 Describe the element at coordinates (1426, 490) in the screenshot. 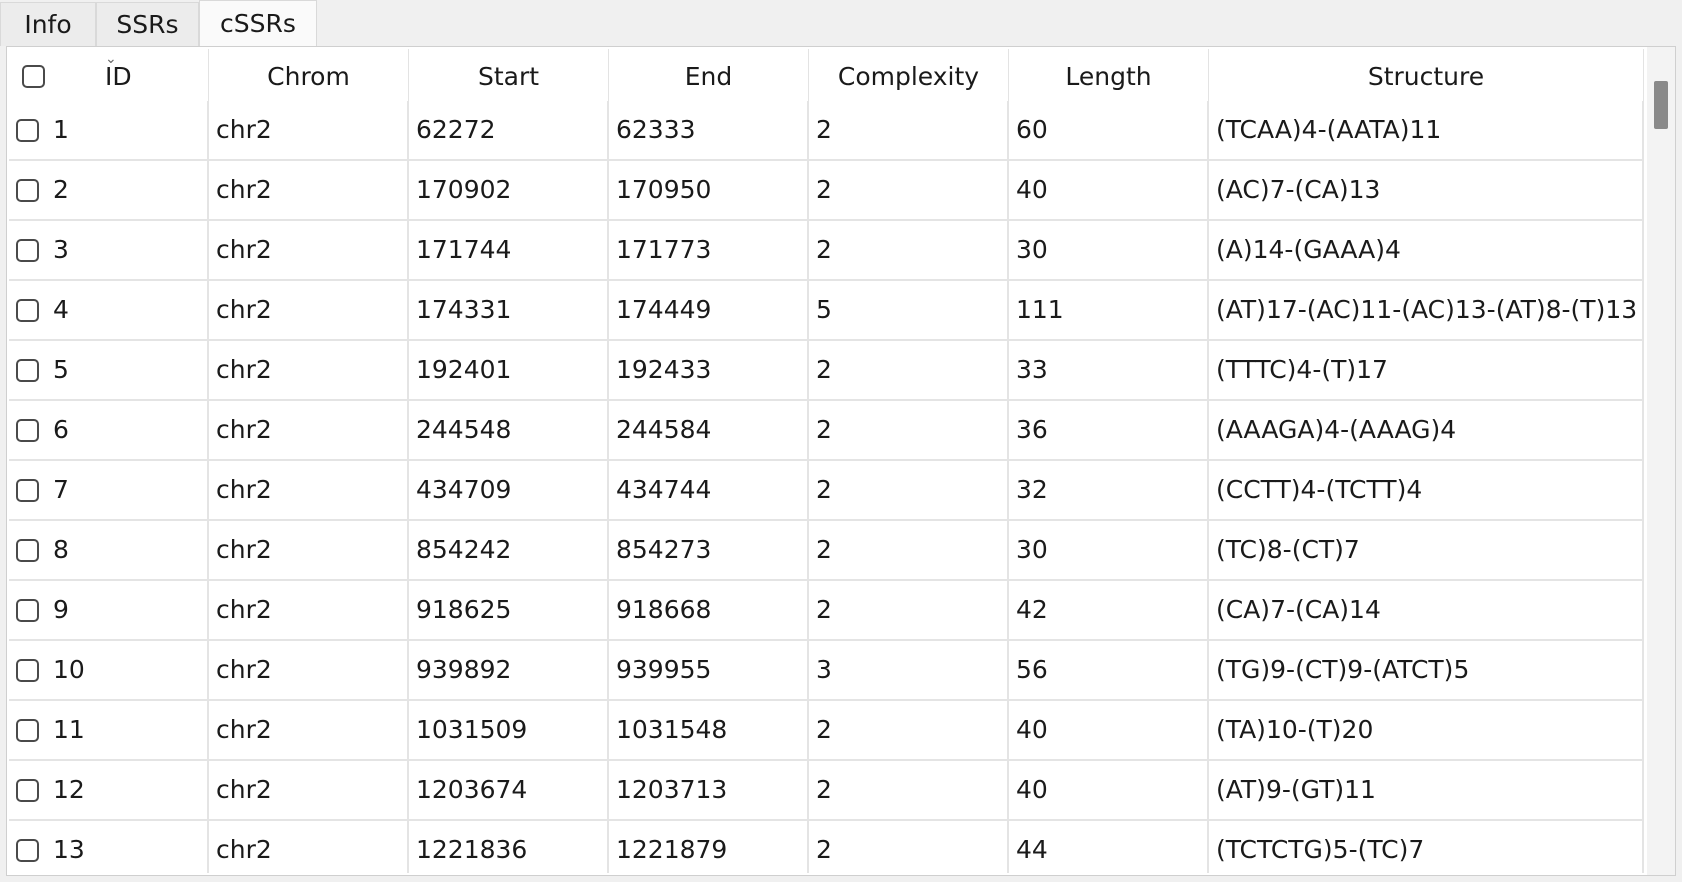

I see `cell-structure: (CCTT)4-(TCTT)4` at that location.